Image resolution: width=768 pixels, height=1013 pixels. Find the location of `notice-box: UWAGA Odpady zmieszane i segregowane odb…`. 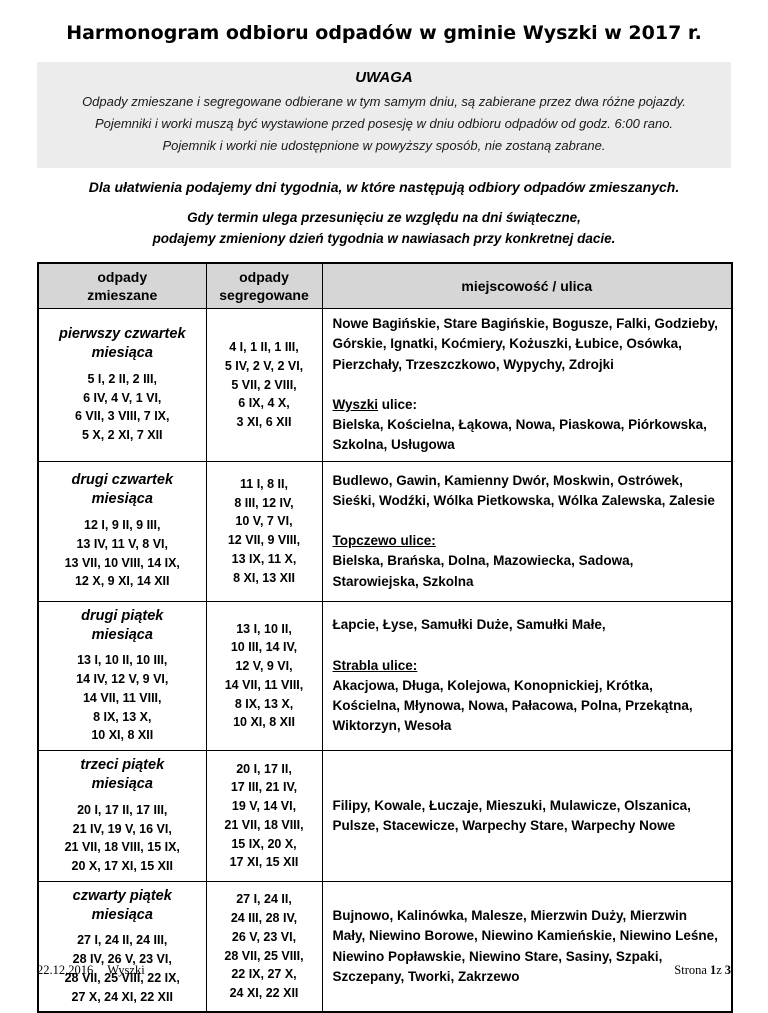

notice-box: UWAGA Odpady zmieszane i segregowane odb… is located at coordinates (384, 115).